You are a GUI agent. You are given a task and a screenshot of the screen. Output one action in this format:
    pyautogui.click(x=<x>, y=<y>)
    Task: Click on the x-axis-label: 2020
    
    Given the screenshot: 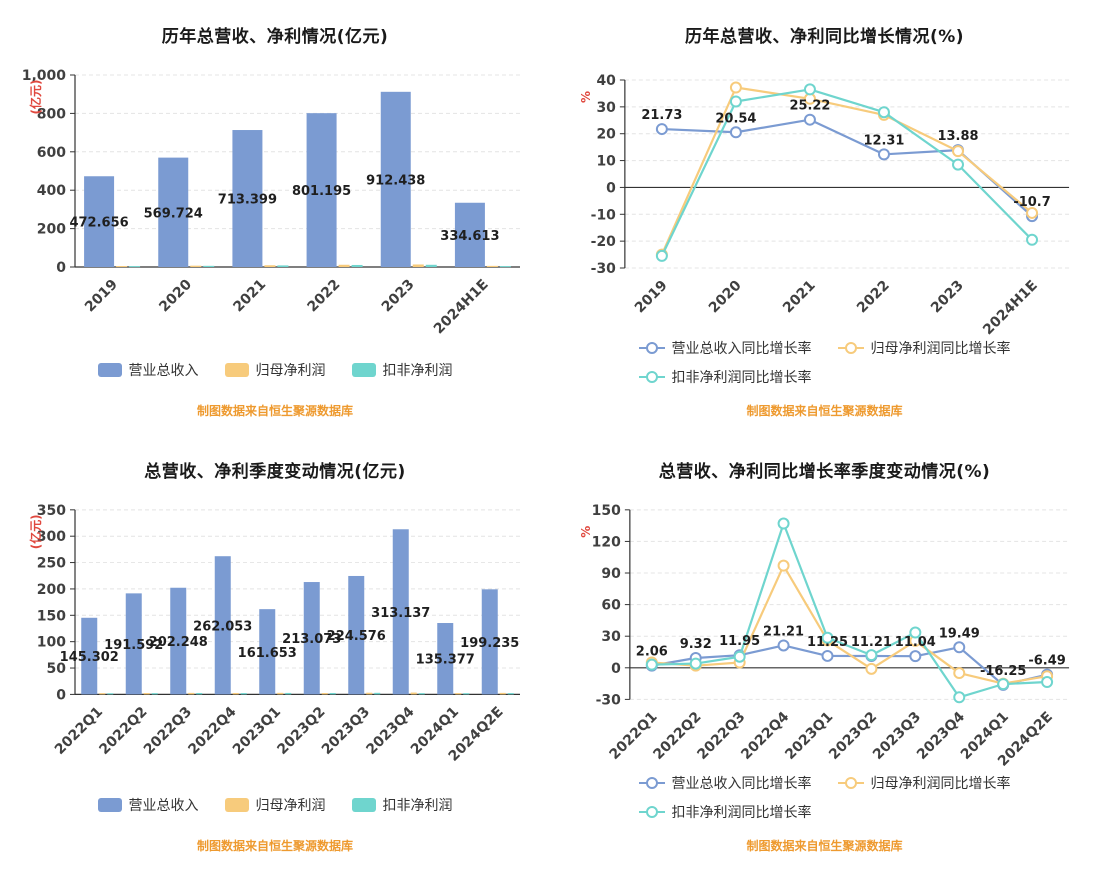 What is the action you would take?
    pyautogui.click(x=725, y=296)
    